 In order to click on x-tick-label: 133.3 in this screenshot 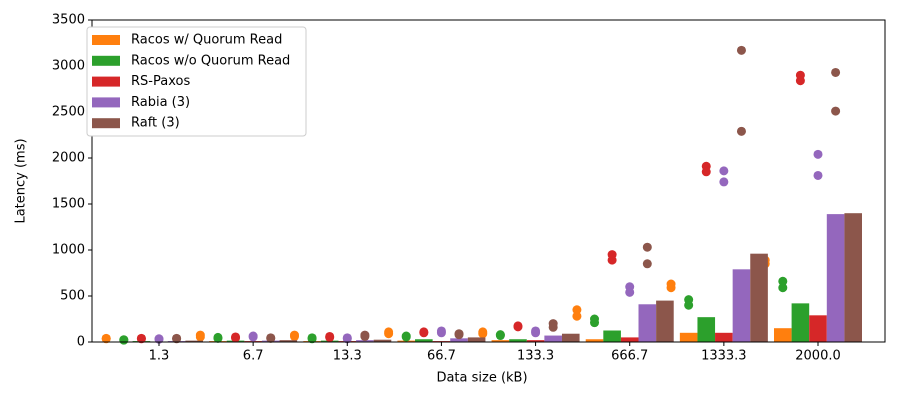, I will do `click(535, 356)`.